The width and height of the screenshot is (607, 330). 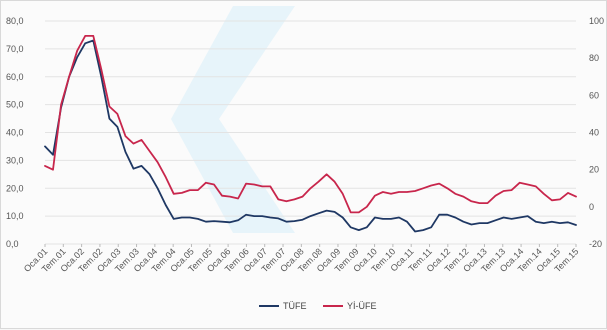 I want to click on right-tick-label: 60, so click(x=594, y=95).